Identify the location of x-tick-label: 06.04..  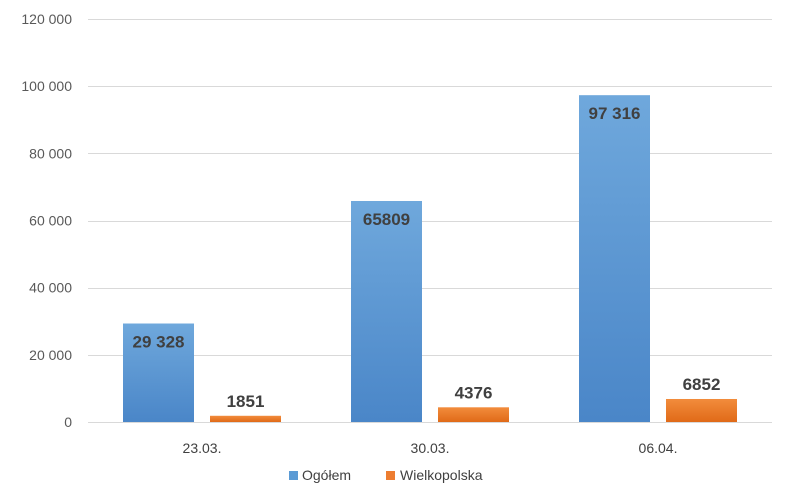
(658, 448).